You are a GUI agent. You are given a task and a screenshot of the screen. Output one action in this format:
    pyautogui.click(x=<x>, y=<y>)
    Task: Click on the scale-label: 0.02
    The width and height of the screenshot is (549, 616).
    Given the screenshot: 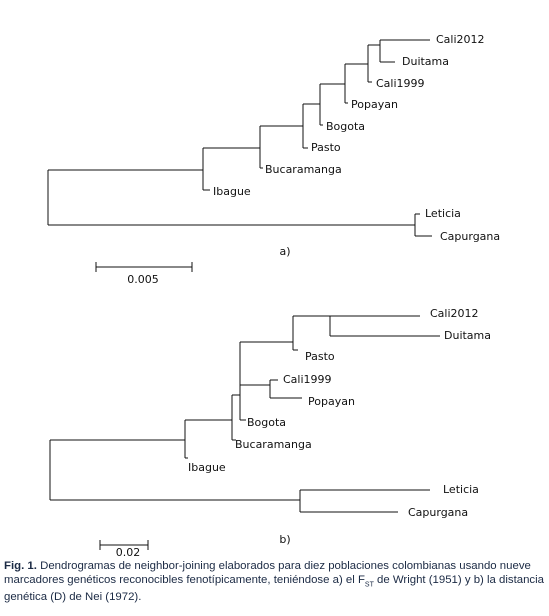 What is the action you would take?
    pyautogui.click(x=128, y=552)
    